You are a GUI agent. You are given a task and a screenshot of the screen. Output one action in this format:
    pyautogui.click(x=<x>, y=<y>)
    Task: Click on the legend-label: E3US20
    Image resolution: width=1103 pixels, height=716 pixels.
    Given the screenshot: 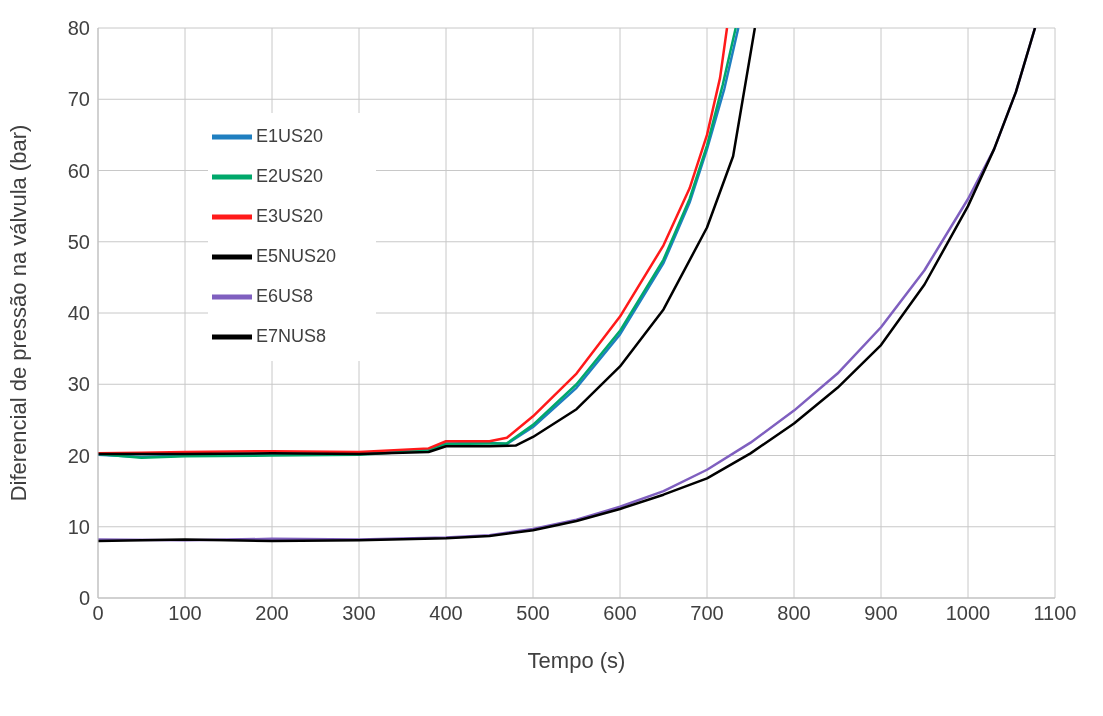 What is the action you would take?
    pyautogui.click(x=290, y=215)
    